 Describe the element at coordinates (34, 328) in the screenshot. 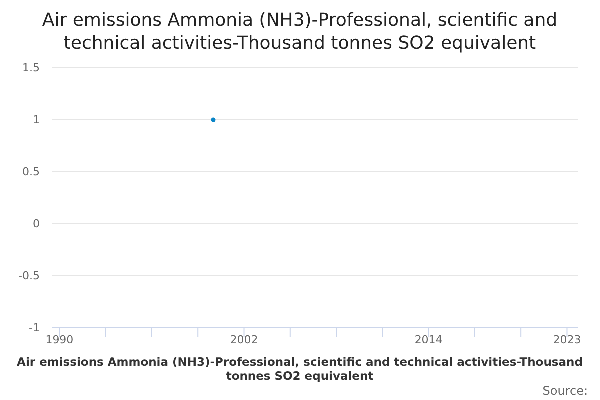

I see `y-tick-label: -1` at that location.